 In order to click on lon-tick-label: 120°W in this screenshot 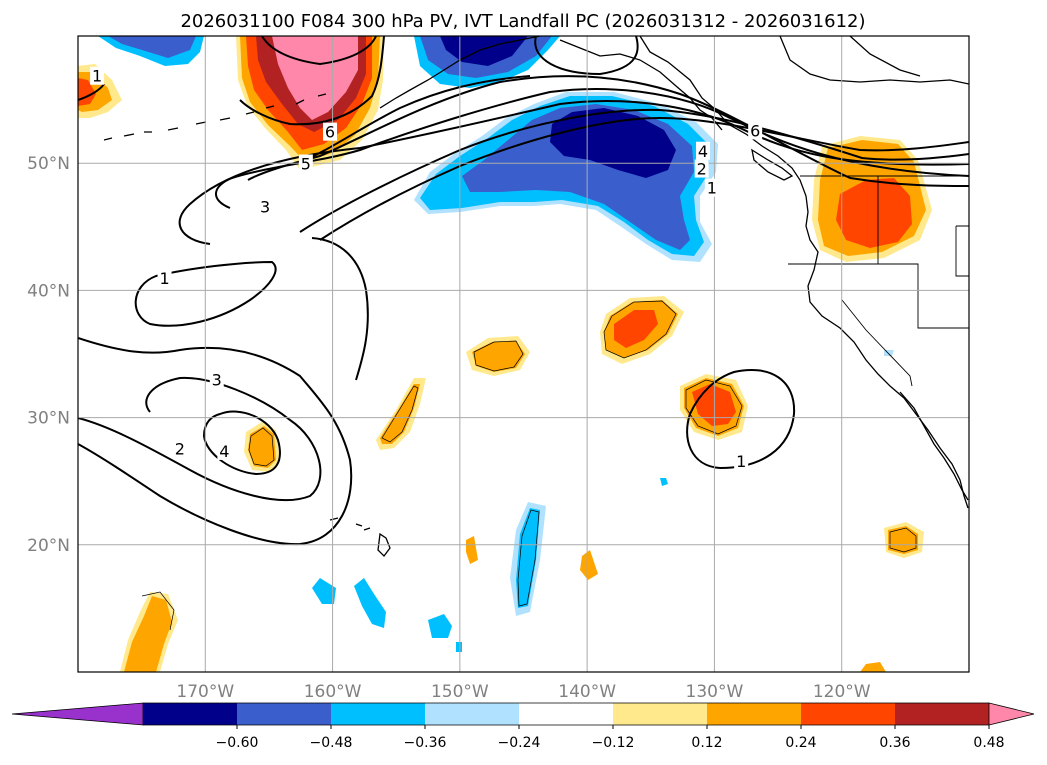, I will do `click(842, 692)`.